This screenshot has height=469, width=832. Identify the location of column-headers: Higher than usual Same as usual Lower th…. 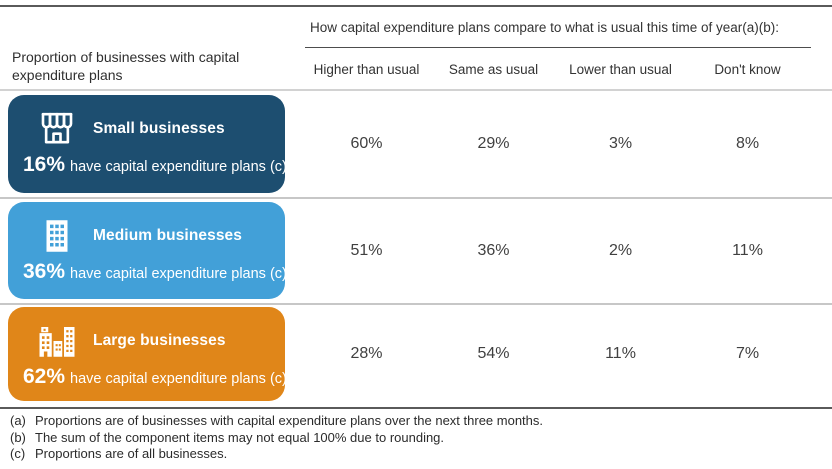
(557, 69).